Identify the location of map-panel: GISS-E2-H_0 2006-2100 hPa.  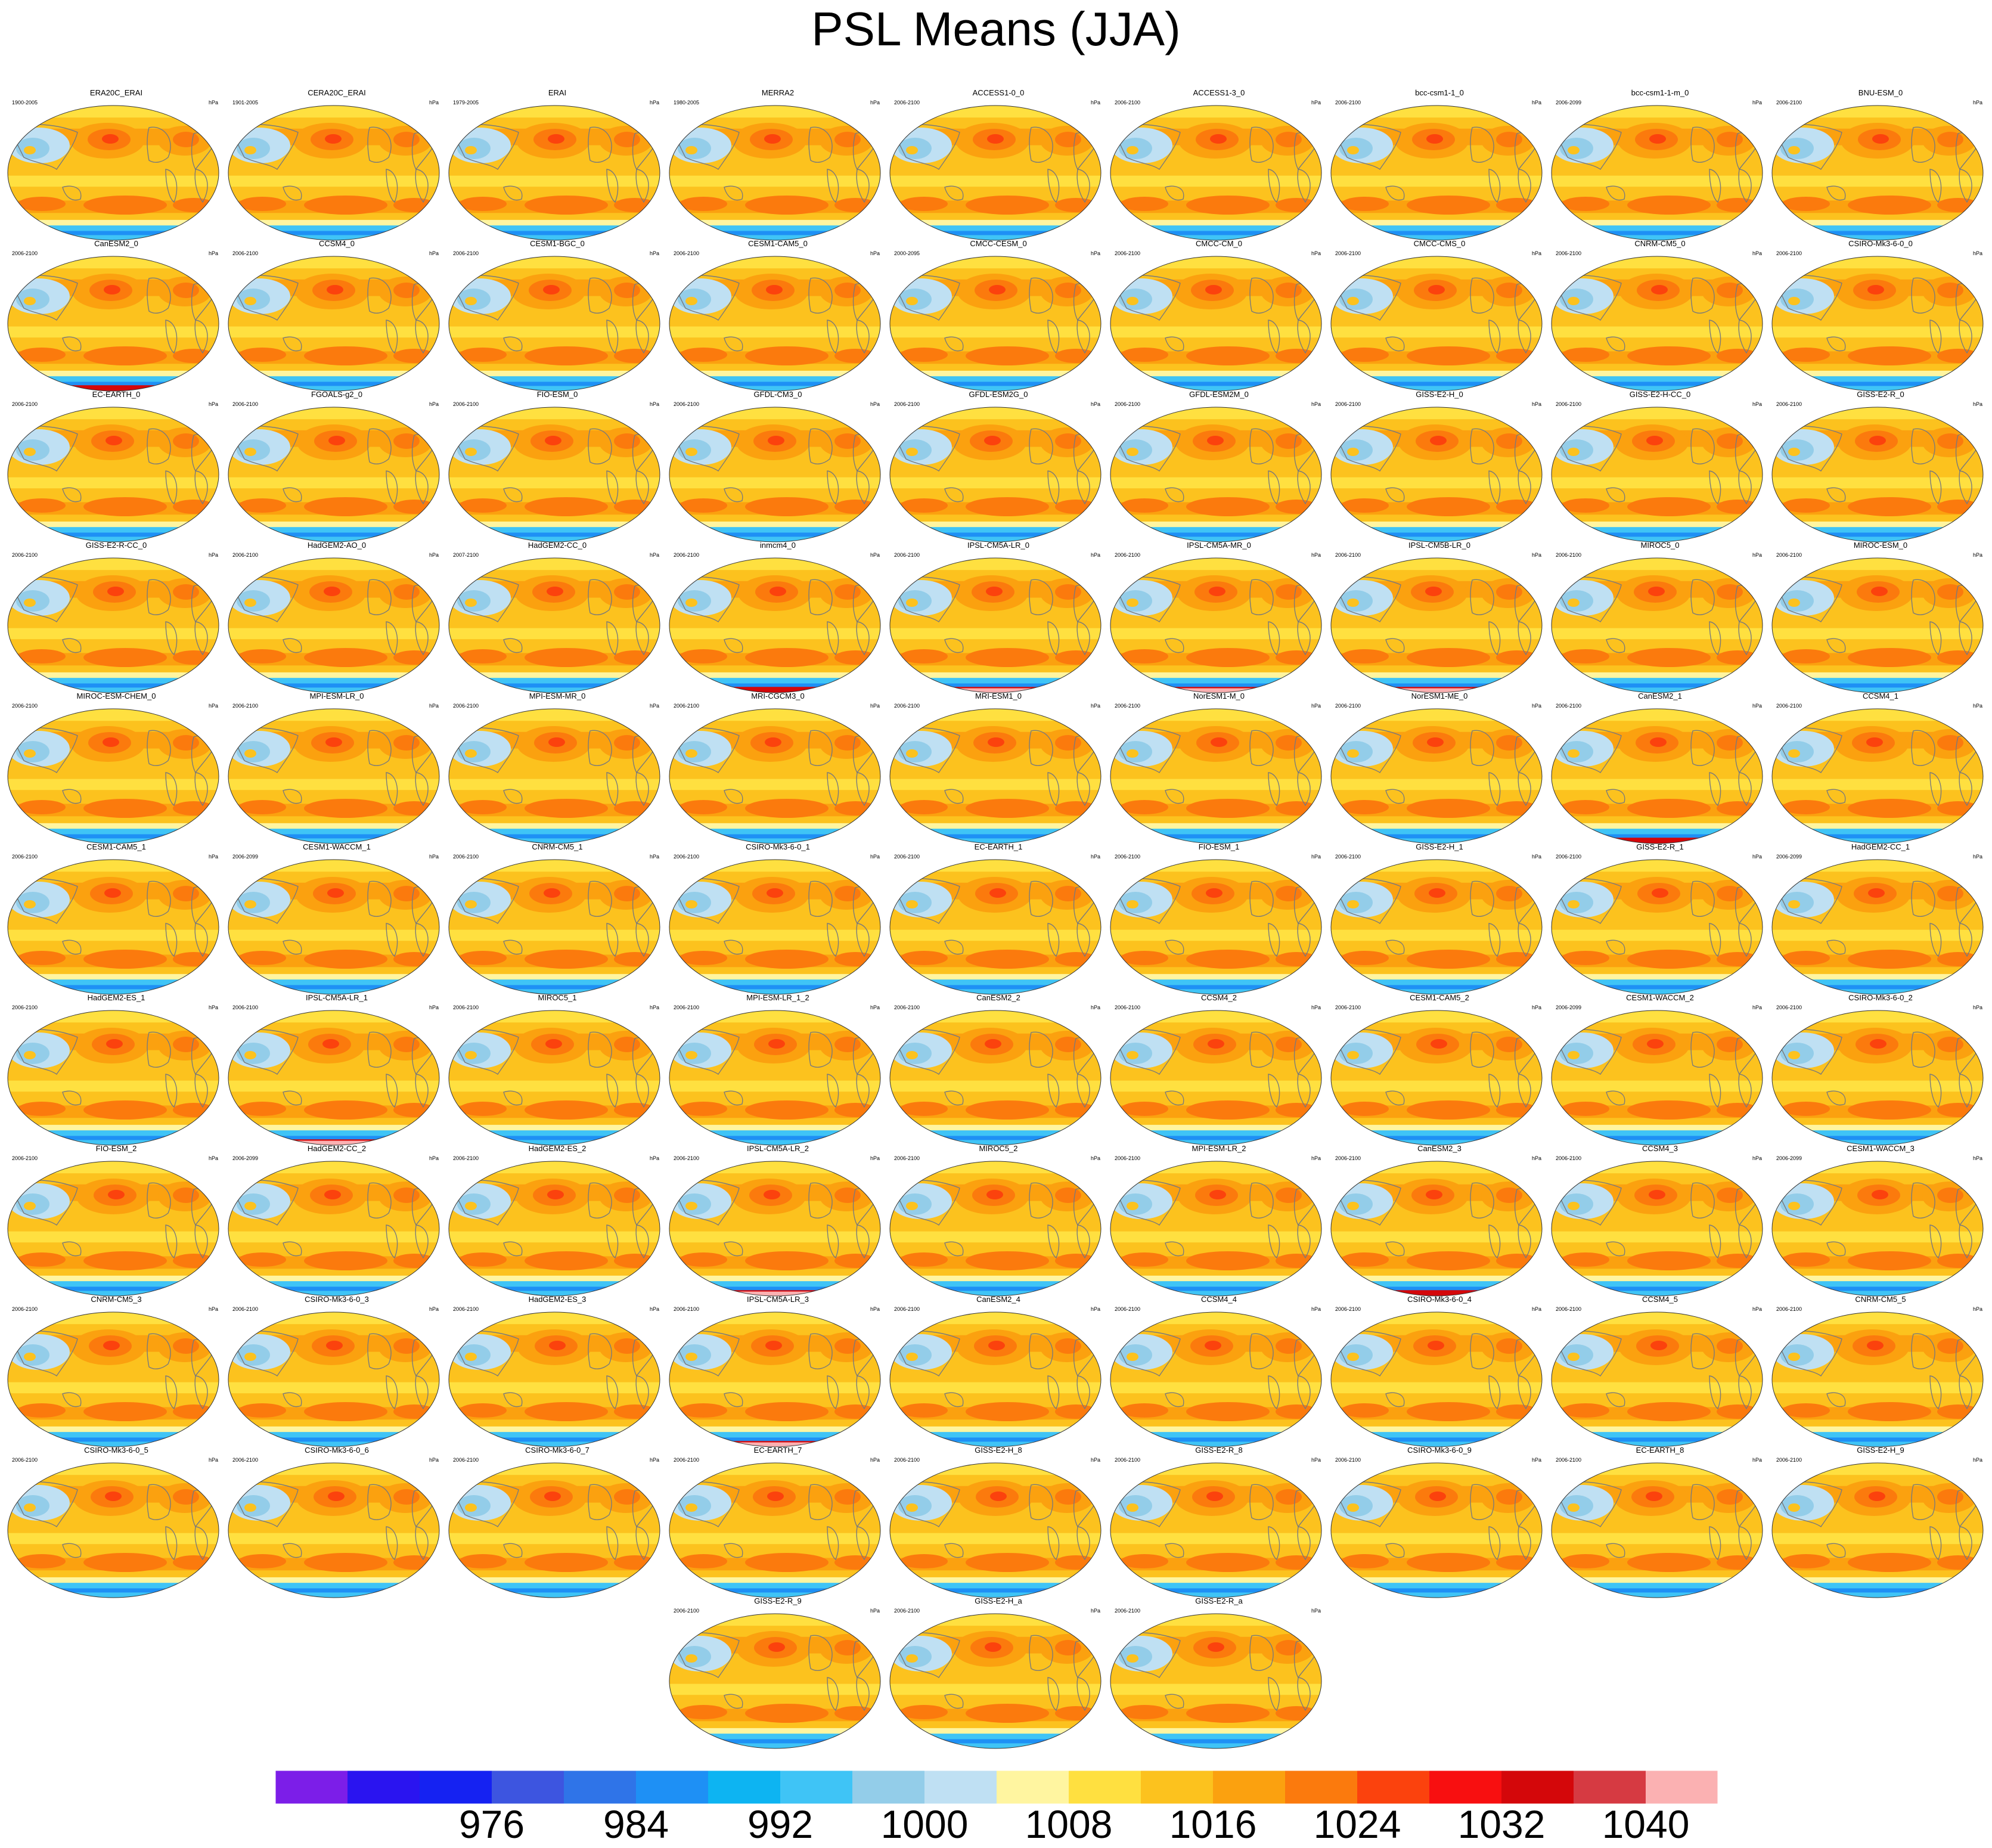
(1439, 466).